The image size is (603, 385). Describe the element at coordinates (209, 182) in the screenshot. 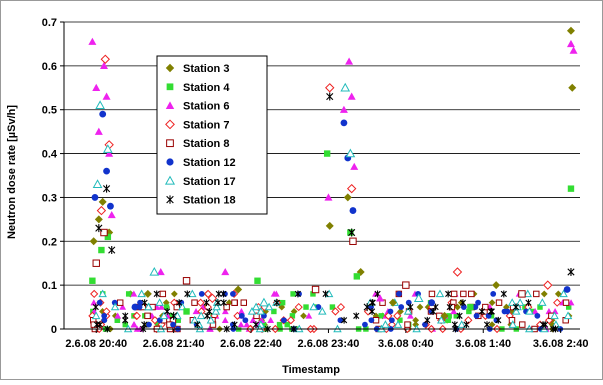

I see `legend-label: Station 17` at that location.